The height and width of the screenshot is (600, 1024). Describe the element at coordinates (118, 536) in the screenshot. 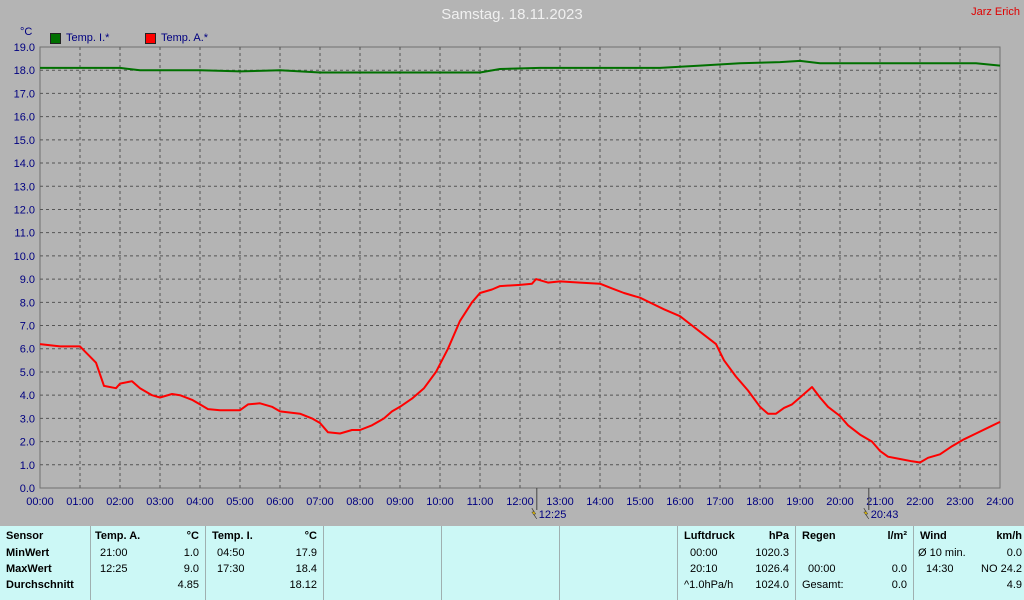

I see `temp-a-header: Temp. A.` at that location.